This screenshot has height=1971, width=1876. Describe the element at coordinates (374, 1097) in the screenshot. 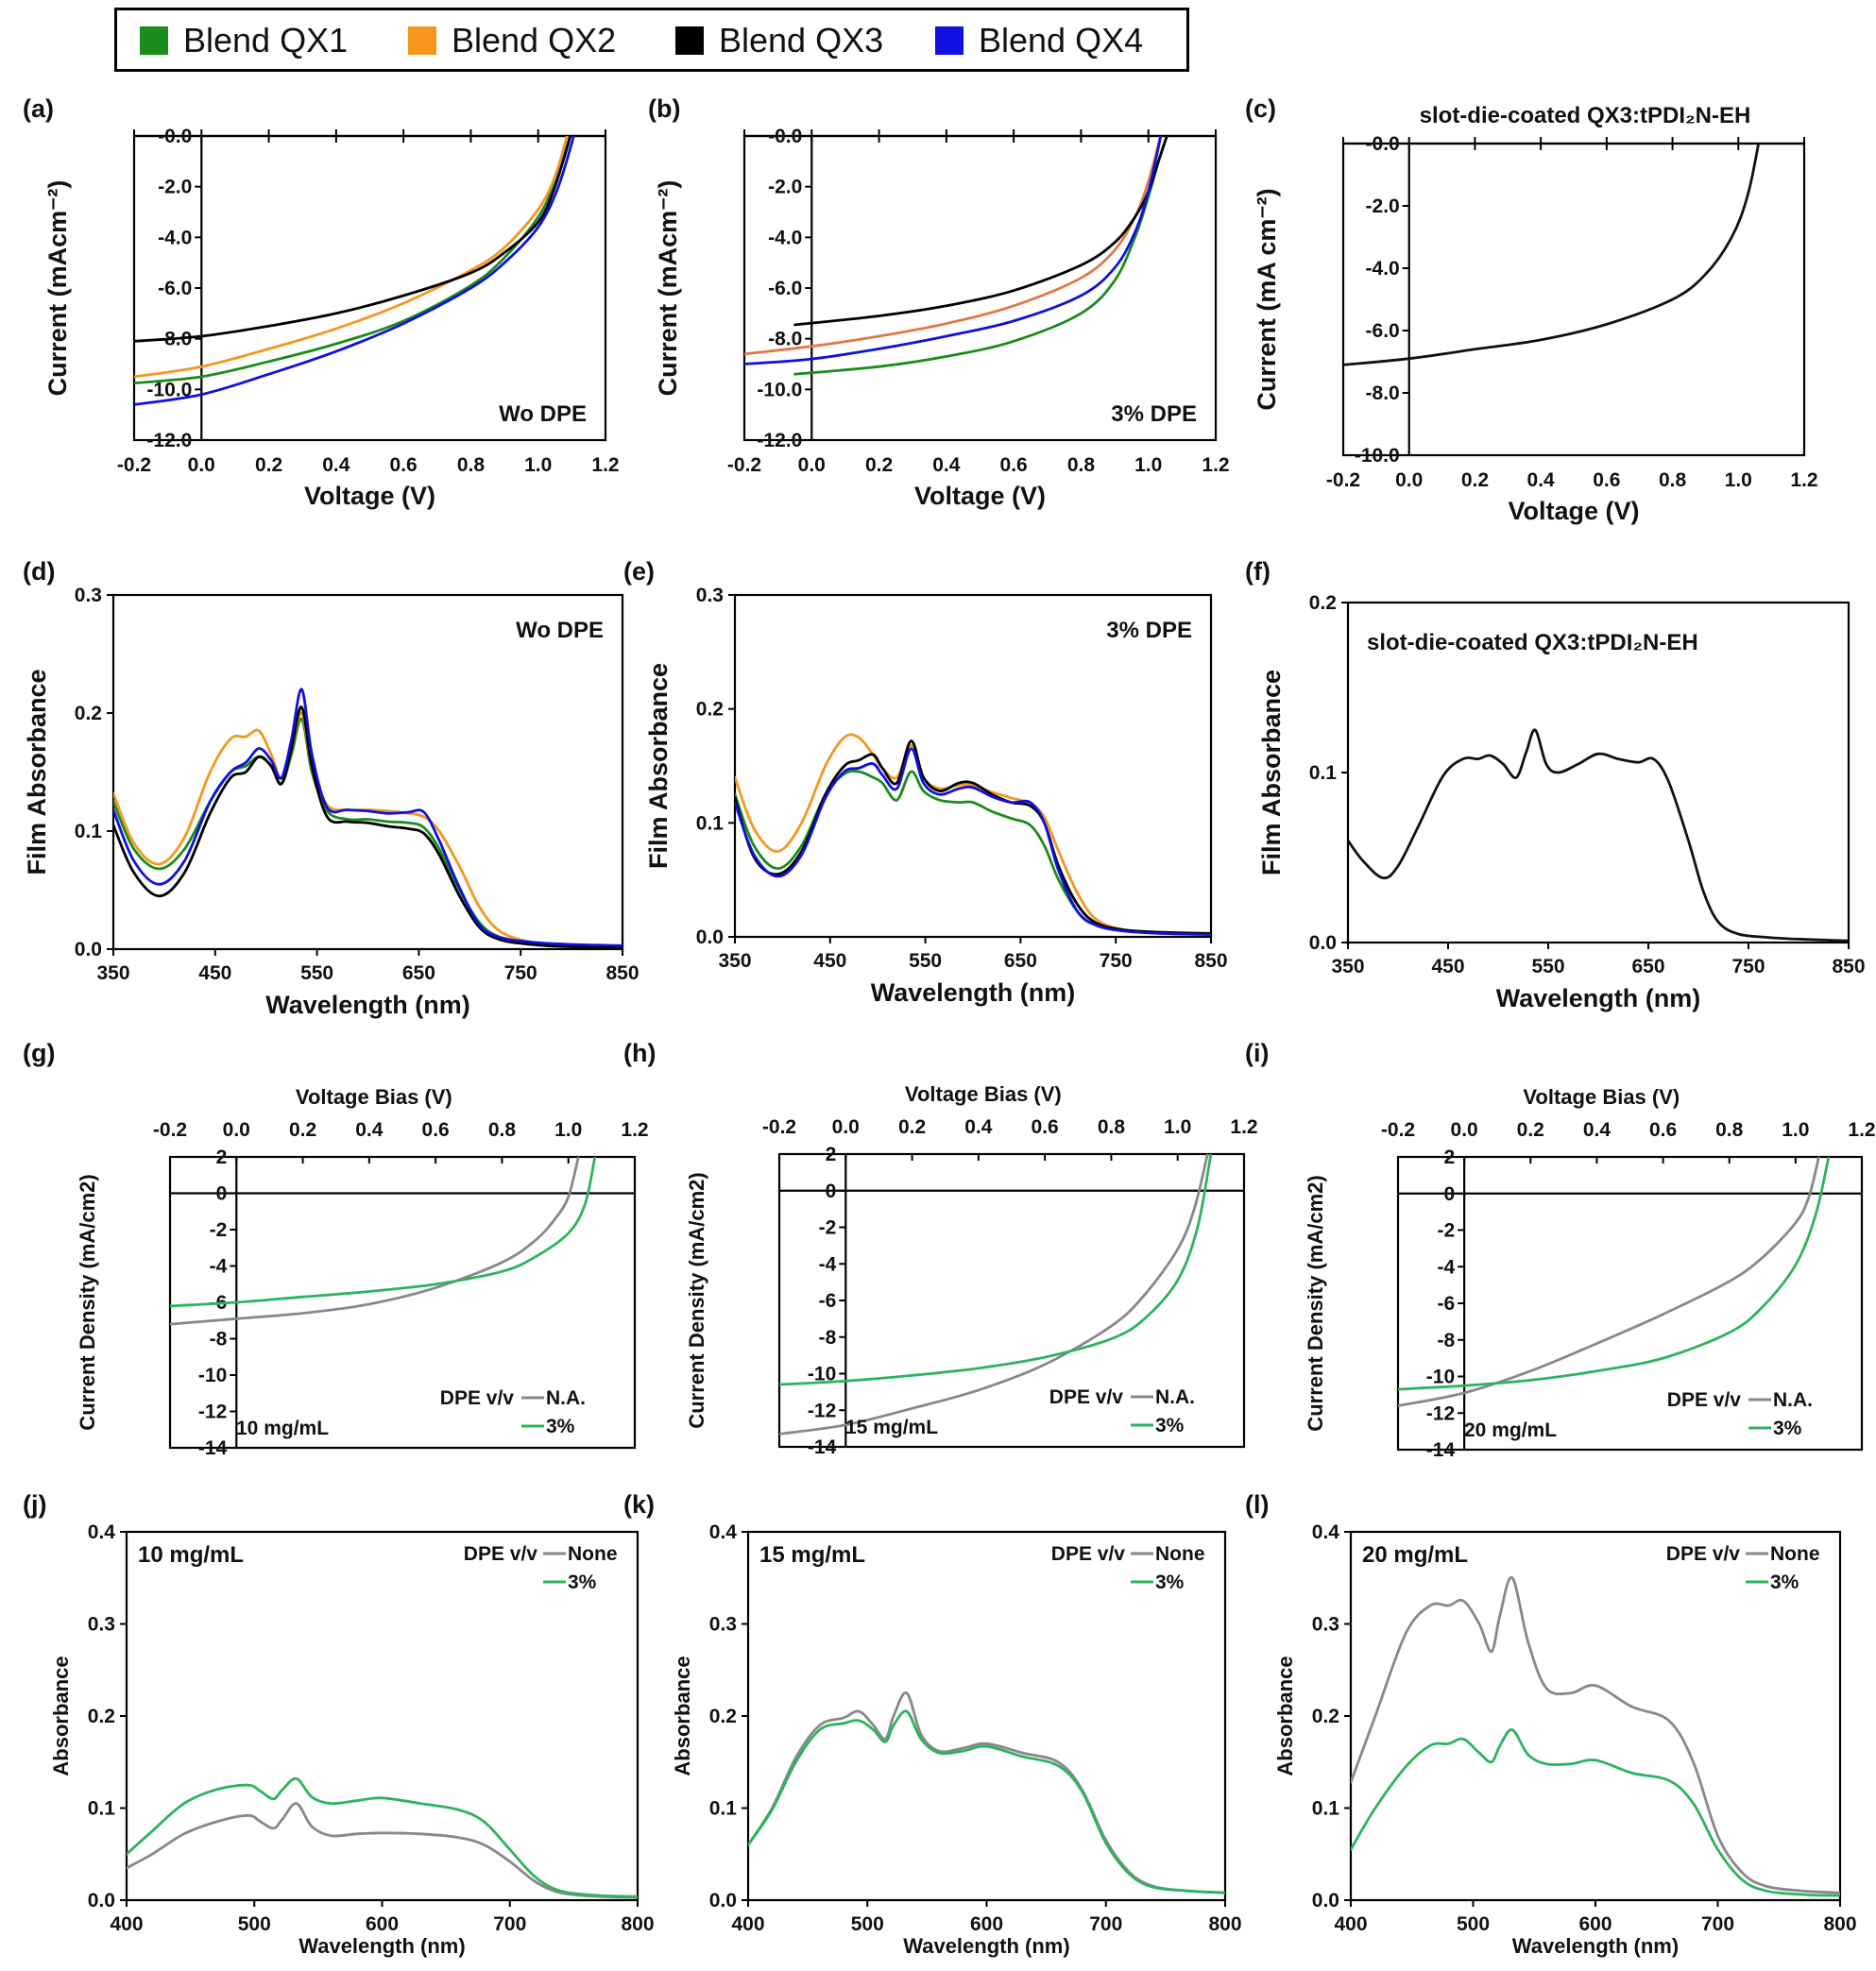

I see `x-axis-title: Voltage Bias (V)` at that location.